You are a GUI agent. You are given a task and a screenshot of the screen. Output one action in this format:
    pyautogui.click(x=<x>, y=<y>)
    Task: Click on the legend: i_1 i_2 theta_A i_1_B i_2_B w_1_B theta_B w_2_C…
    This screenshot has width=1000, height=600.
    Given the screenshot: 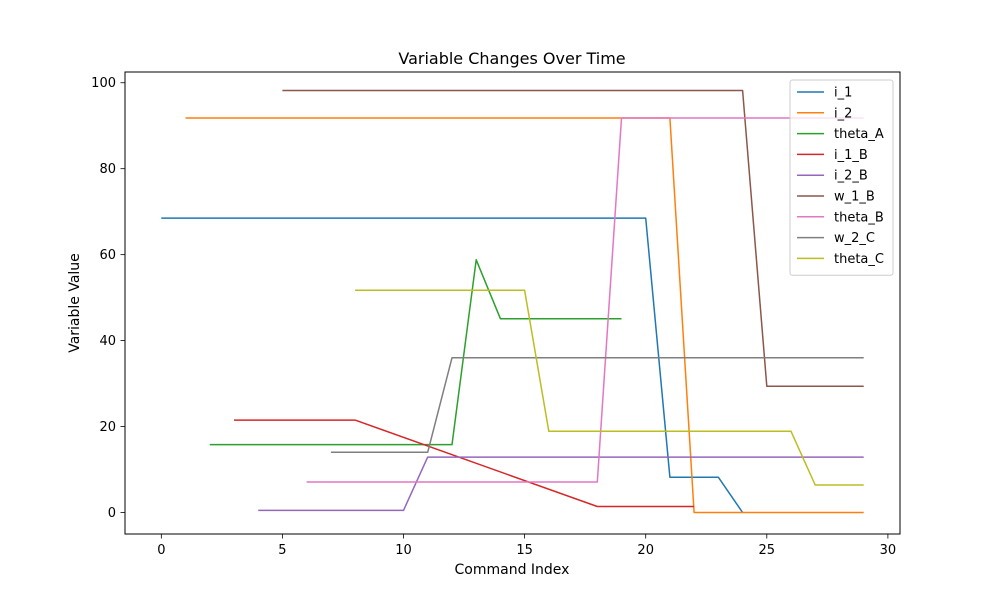 What is the action you would take?
    pyautogui.click(x=841, y=177)
    